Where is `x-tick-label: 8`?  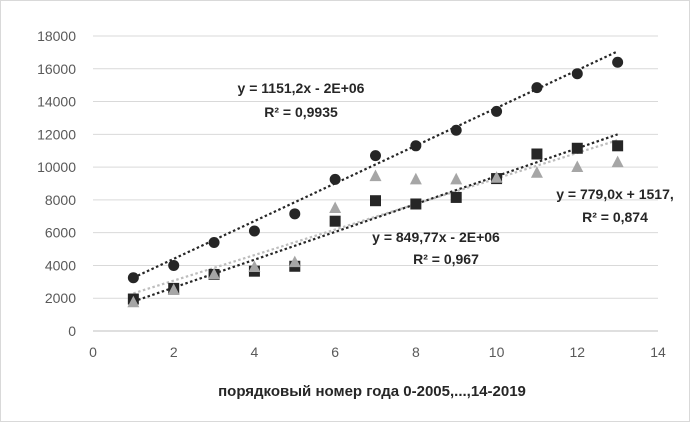 x-tick-label: 8 is located at coordinates (416, 352).